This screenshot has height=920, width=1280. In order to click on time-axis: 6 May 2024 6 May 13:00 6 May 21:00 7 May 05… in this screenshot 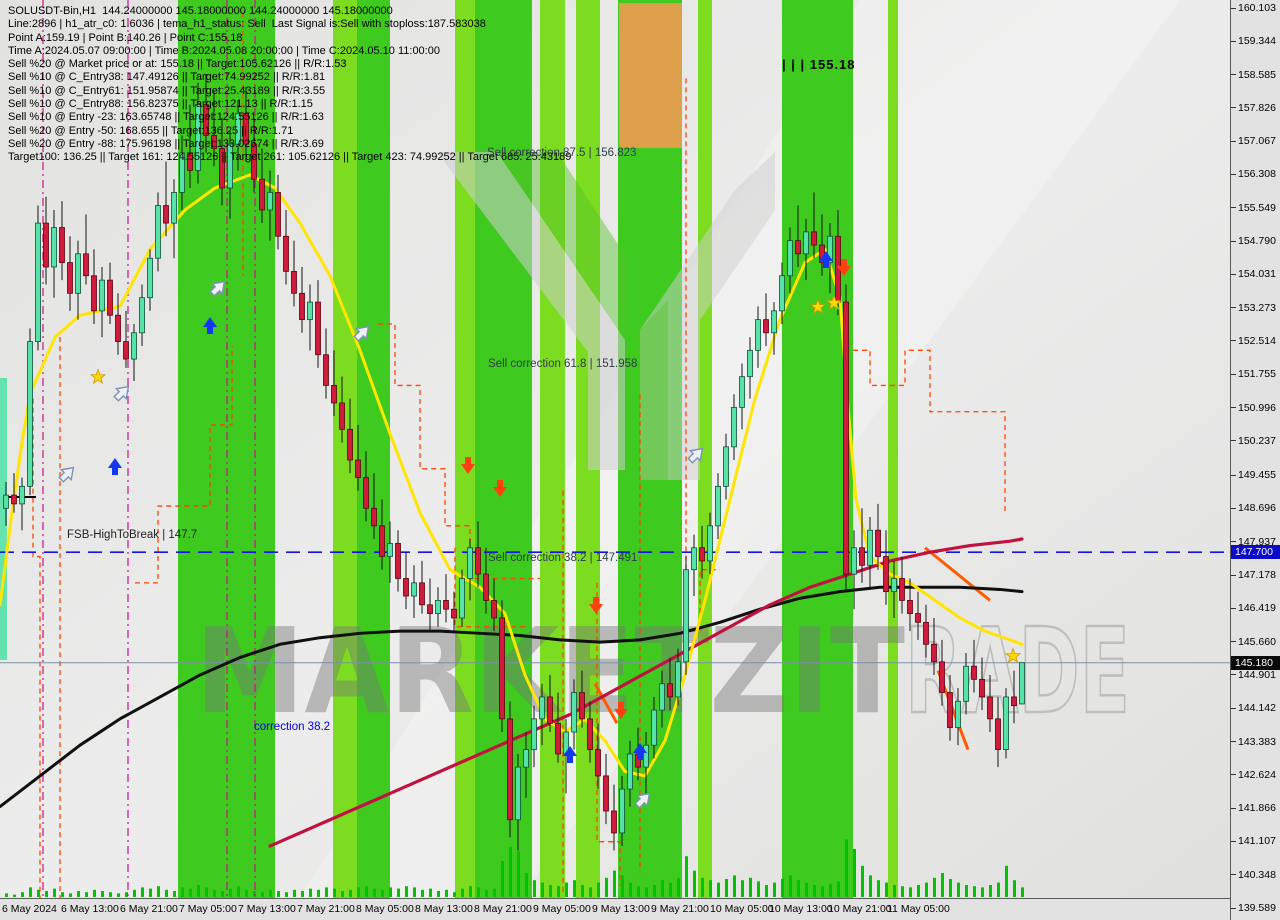, I will do `click(615, 909)`.